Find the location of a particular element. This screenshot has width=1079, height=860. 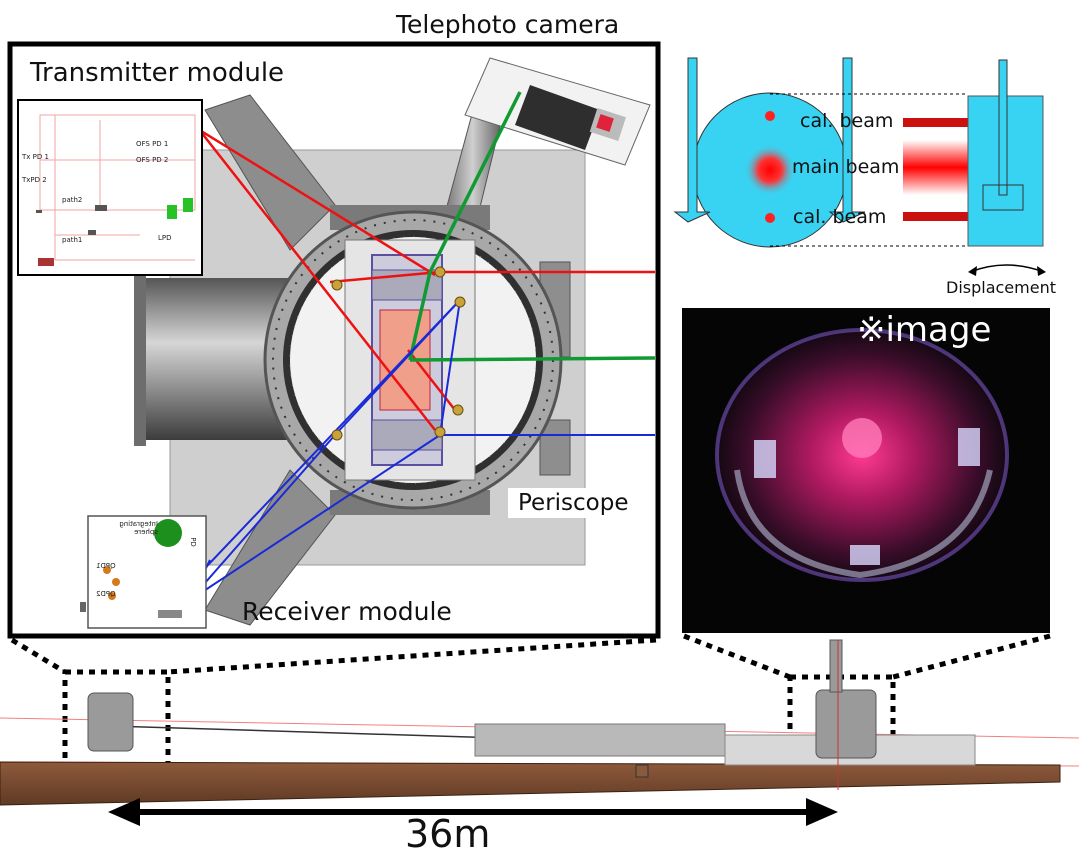

ofspd2-label: OFS PD 2 is located at coordinates (152, 160).